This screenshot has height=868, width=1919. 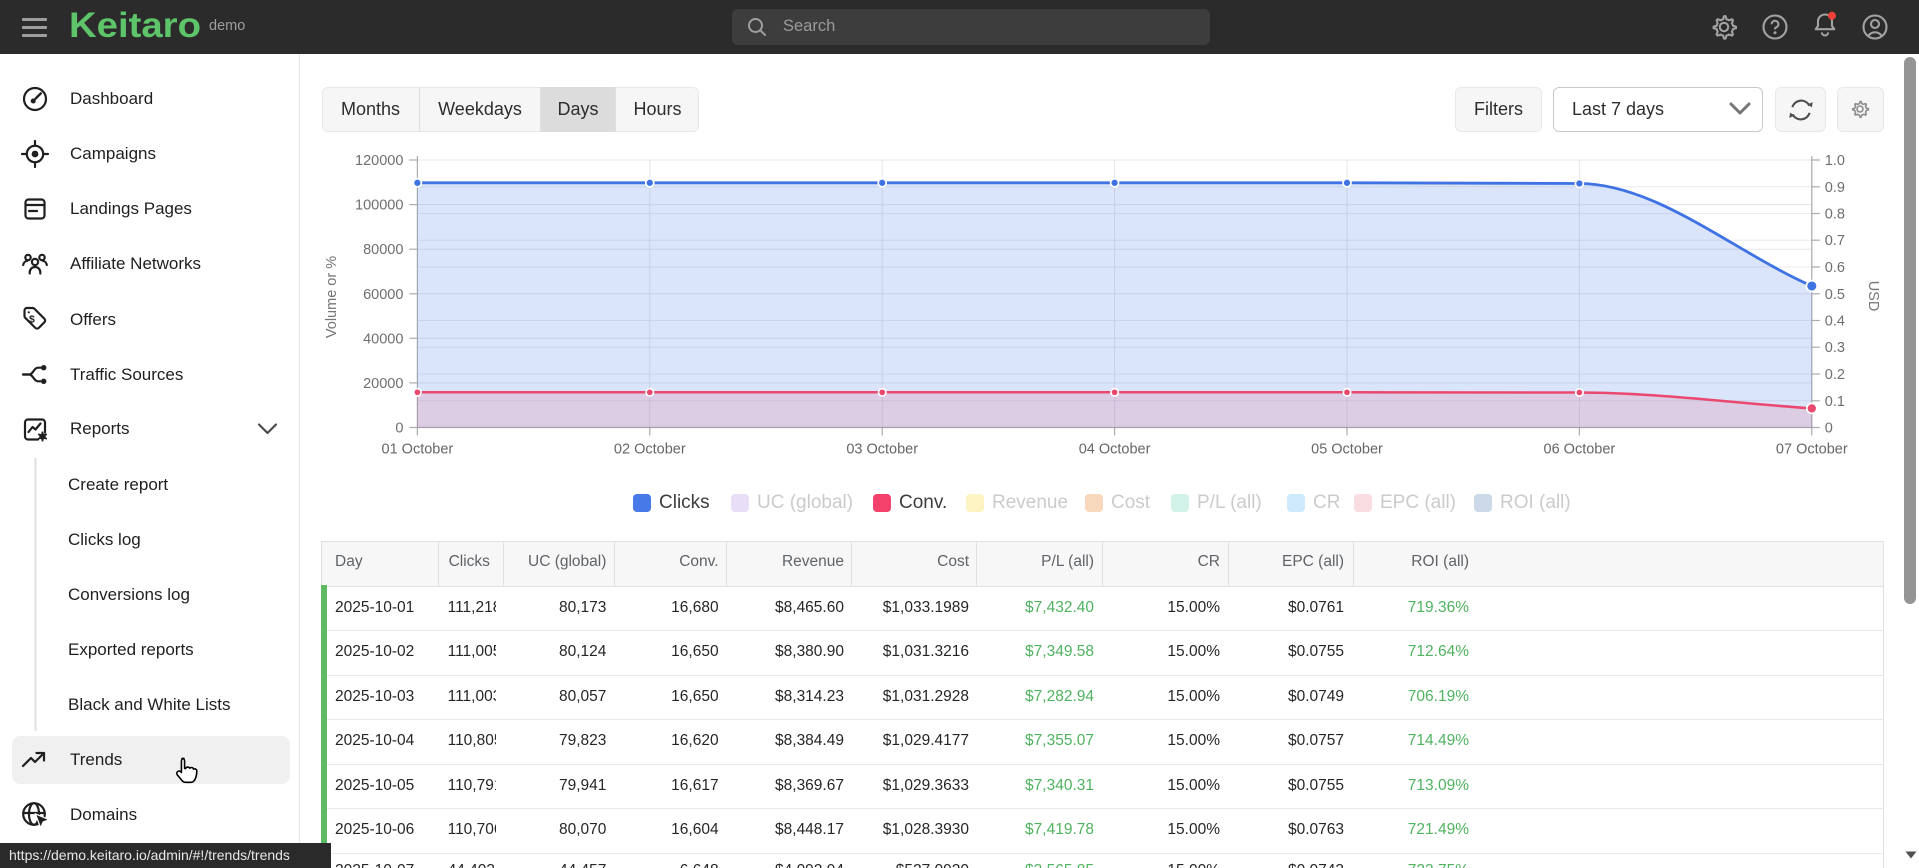 What do you see at coordinates (383, 384) in the screenshot?
I see `svg-text: 20000` at bounding box center [383, 384].